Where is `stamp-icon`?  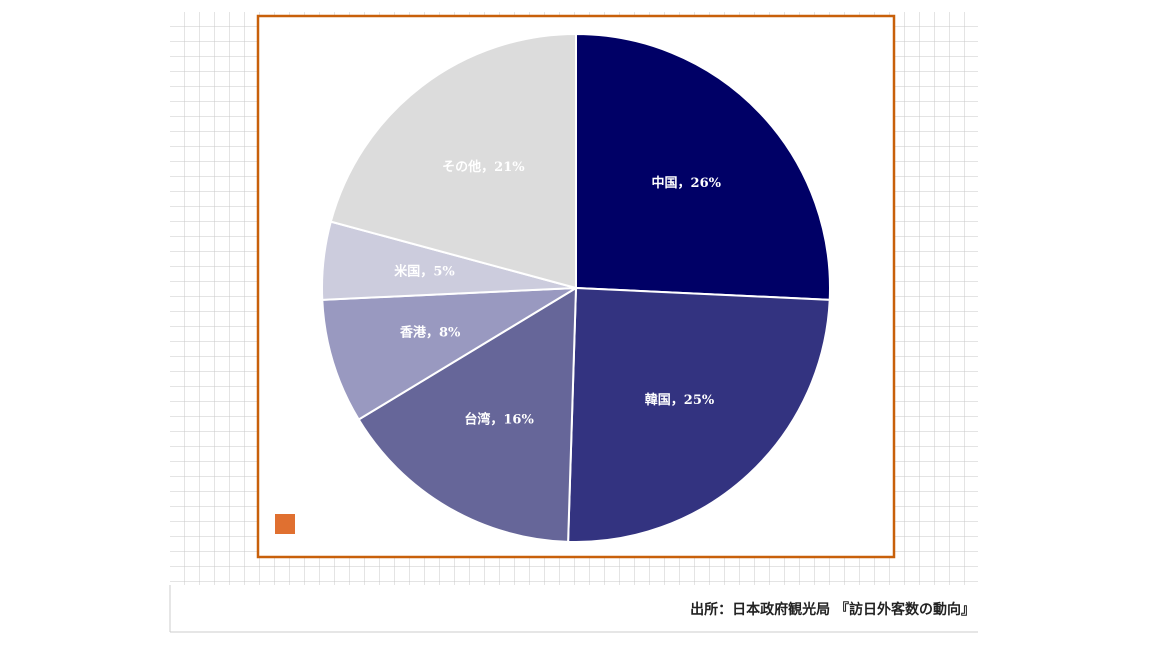 stamp-icon is located at coordinates (285, 524).